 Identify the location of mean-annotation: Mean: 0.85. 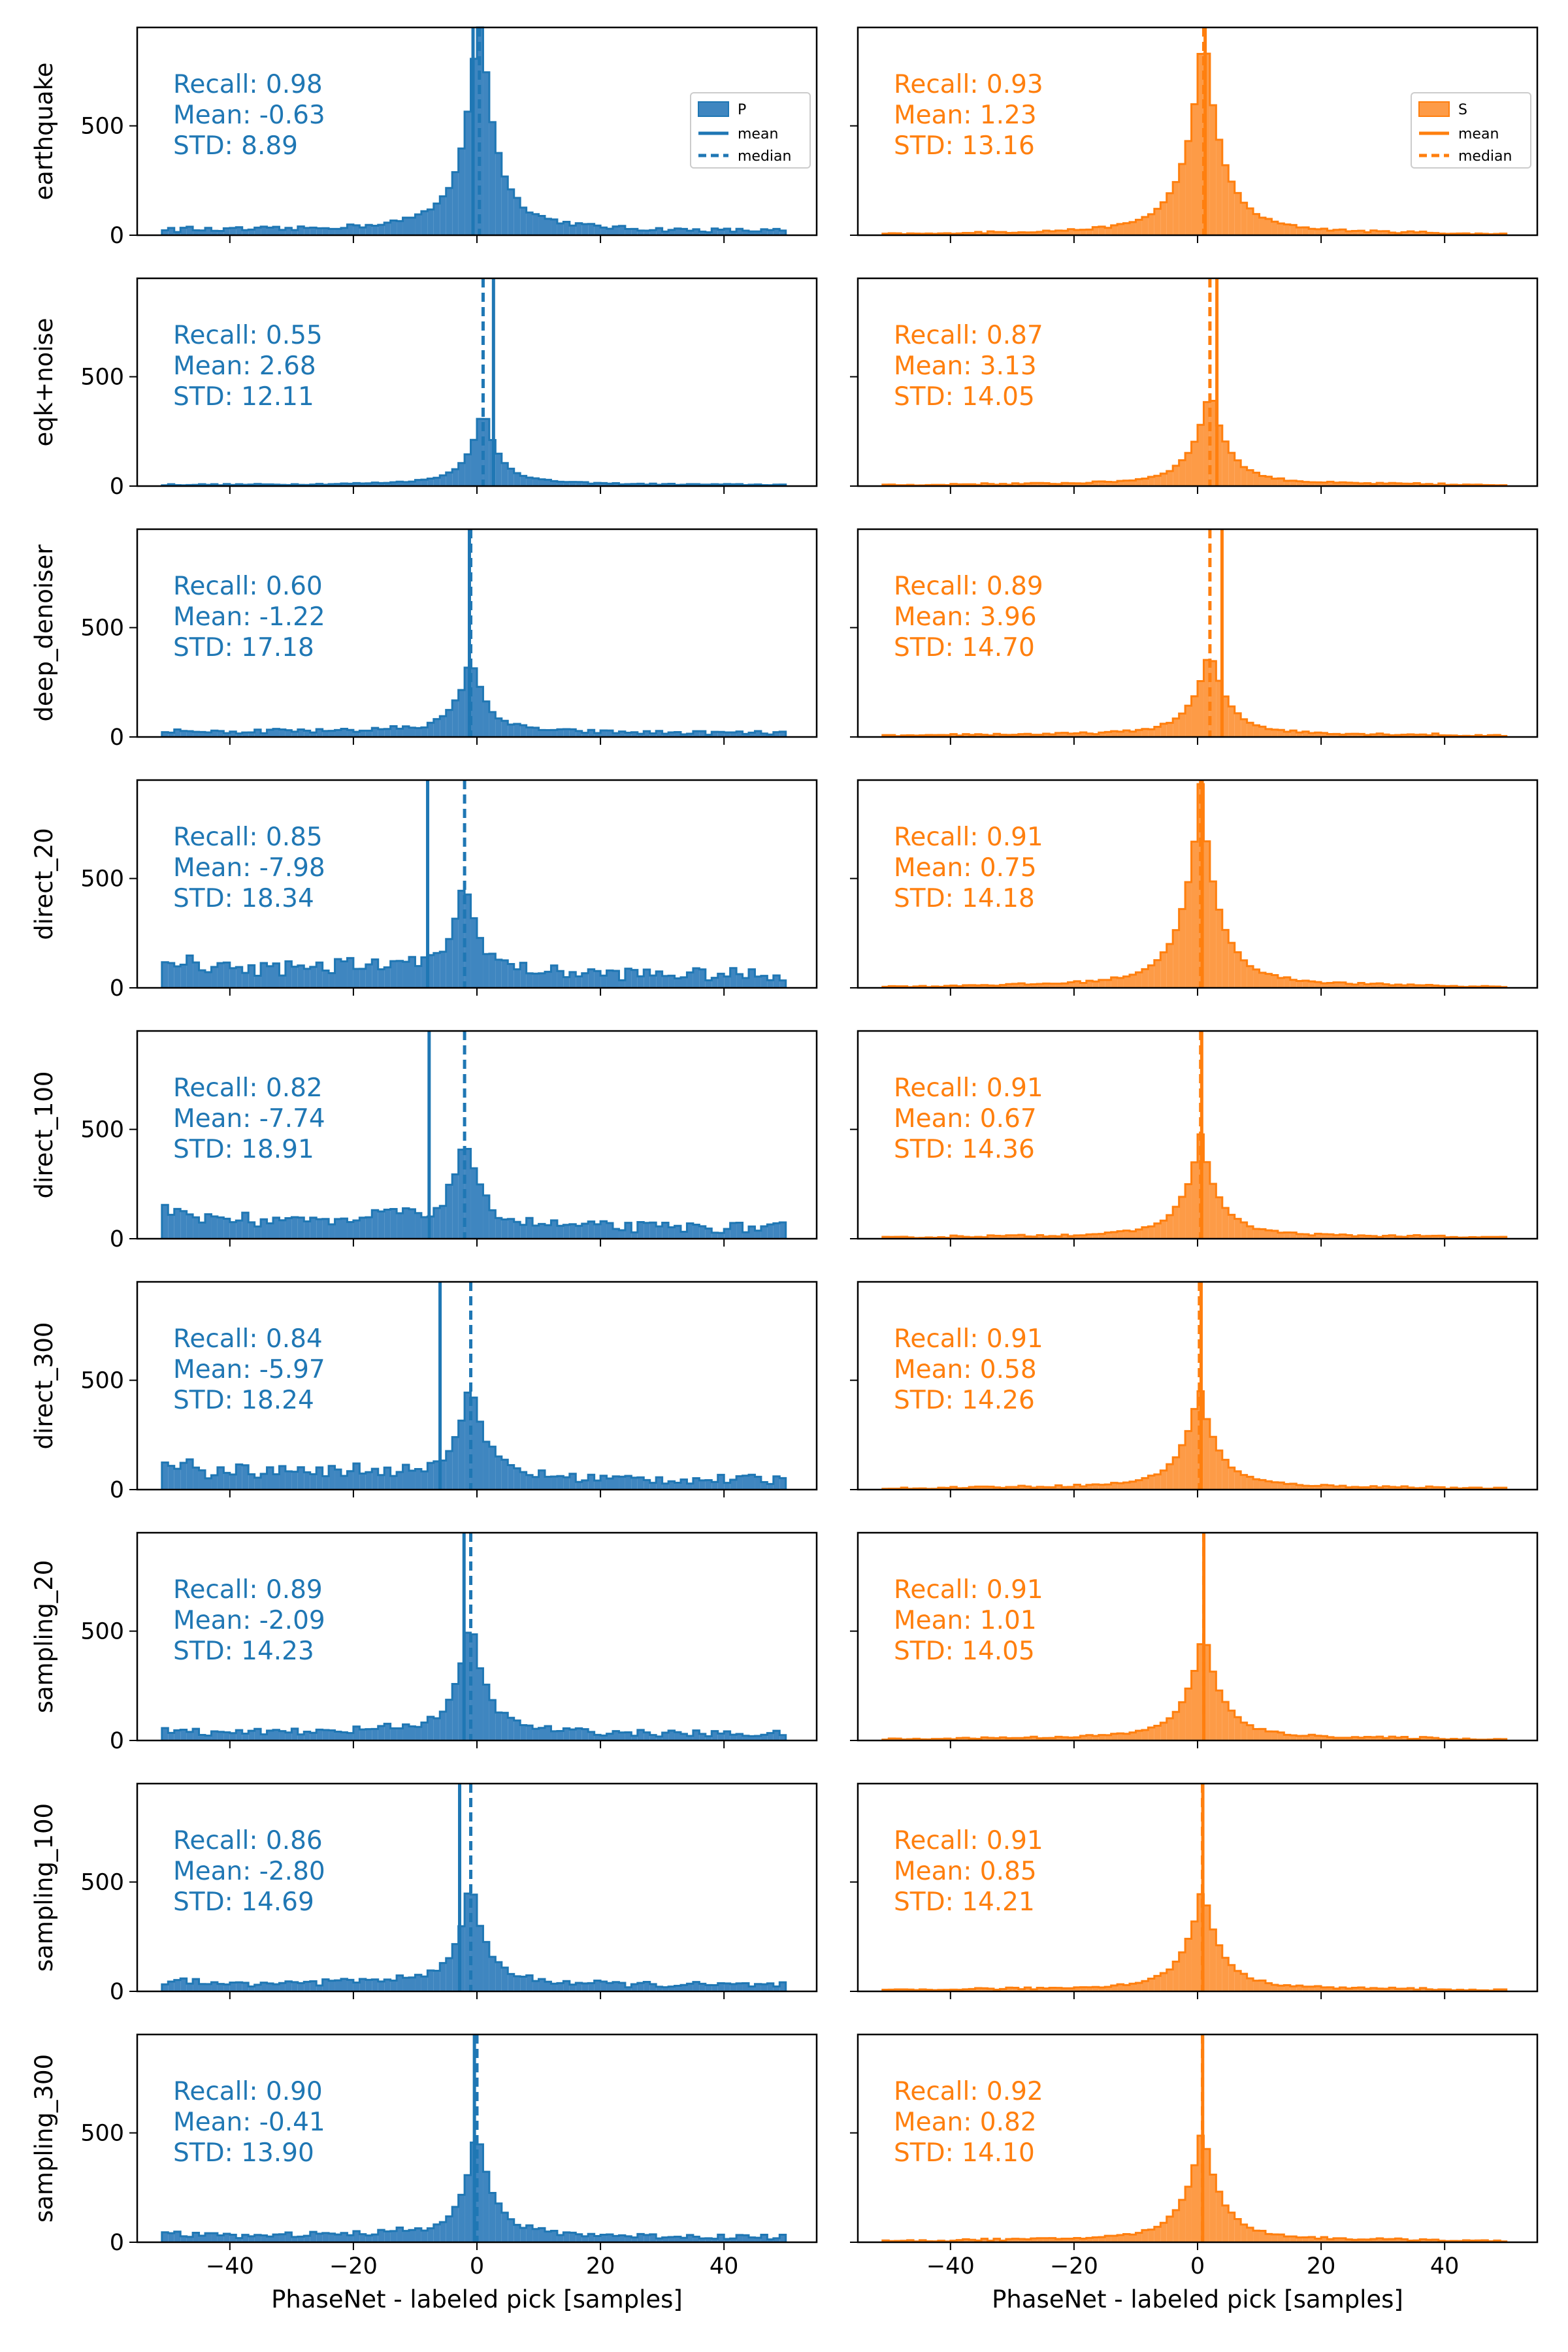
(965, 1871).